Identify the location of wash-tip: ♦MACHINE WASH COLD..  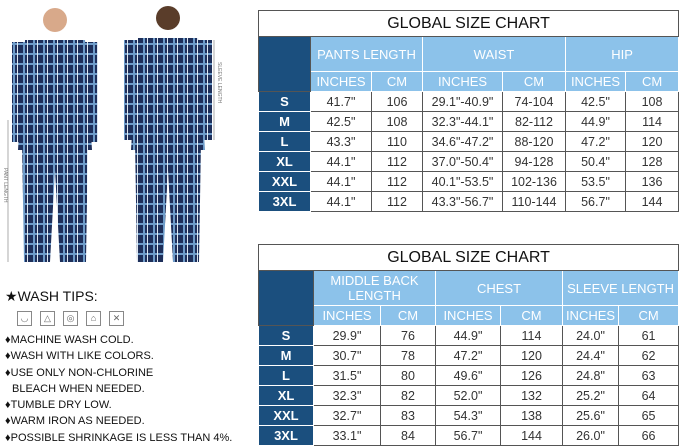
(69, 340).